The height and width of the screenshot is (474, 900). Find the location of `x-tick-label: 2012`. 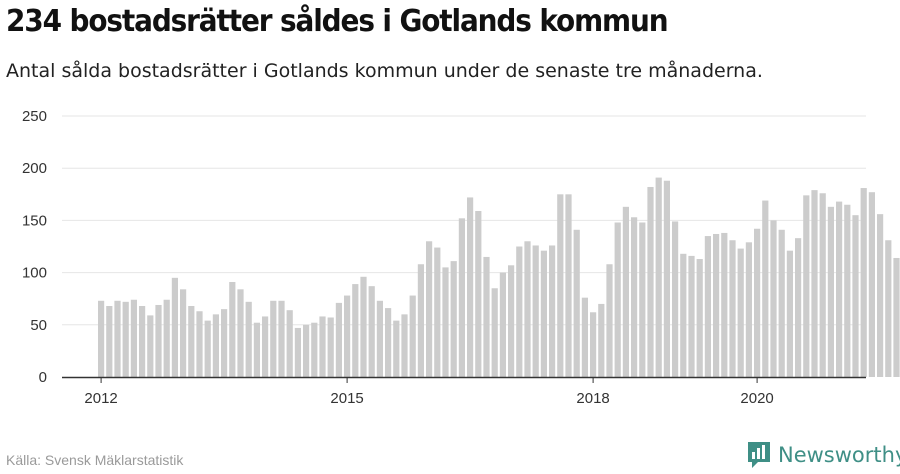

x-tick-label: 2012 is located at coordinates (100, 398).